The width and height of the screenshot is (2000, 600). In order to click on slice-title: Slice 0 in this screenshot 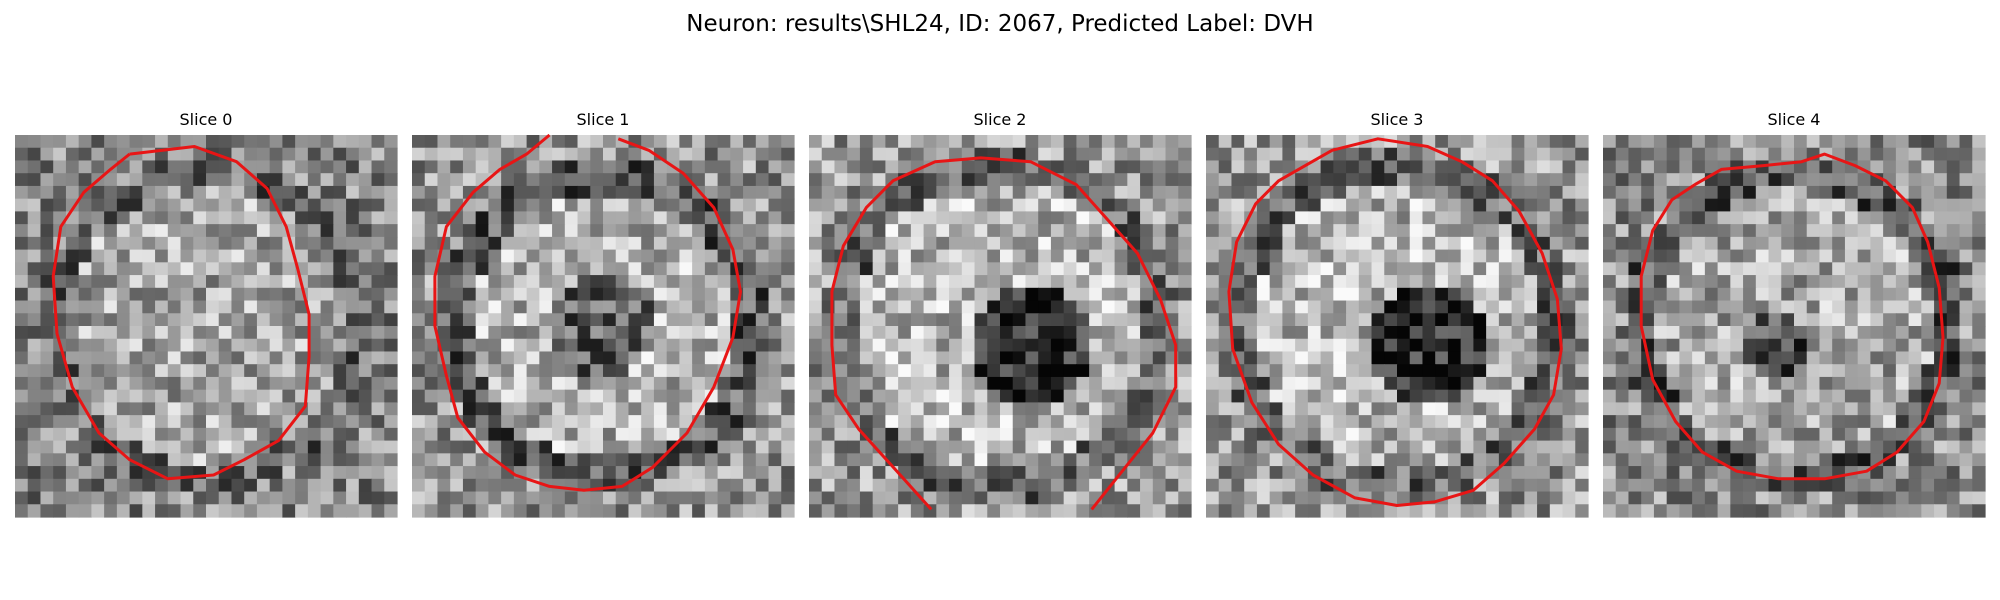, I will do `click(206, 119)`.